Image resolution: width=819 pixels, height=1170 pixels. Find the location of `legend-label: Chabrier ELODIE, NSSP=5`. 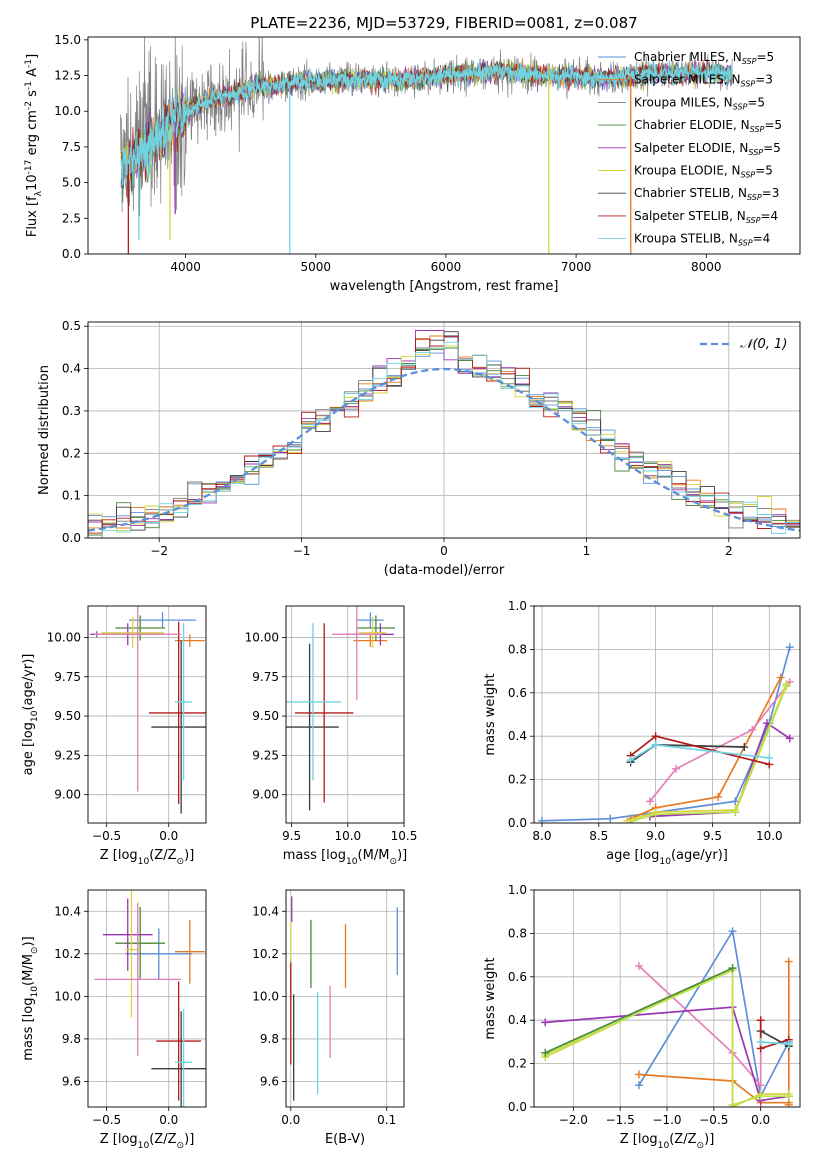

legend-label: Chabrier ELODIE, NSSP=5 is located at coordinates (708, 126).